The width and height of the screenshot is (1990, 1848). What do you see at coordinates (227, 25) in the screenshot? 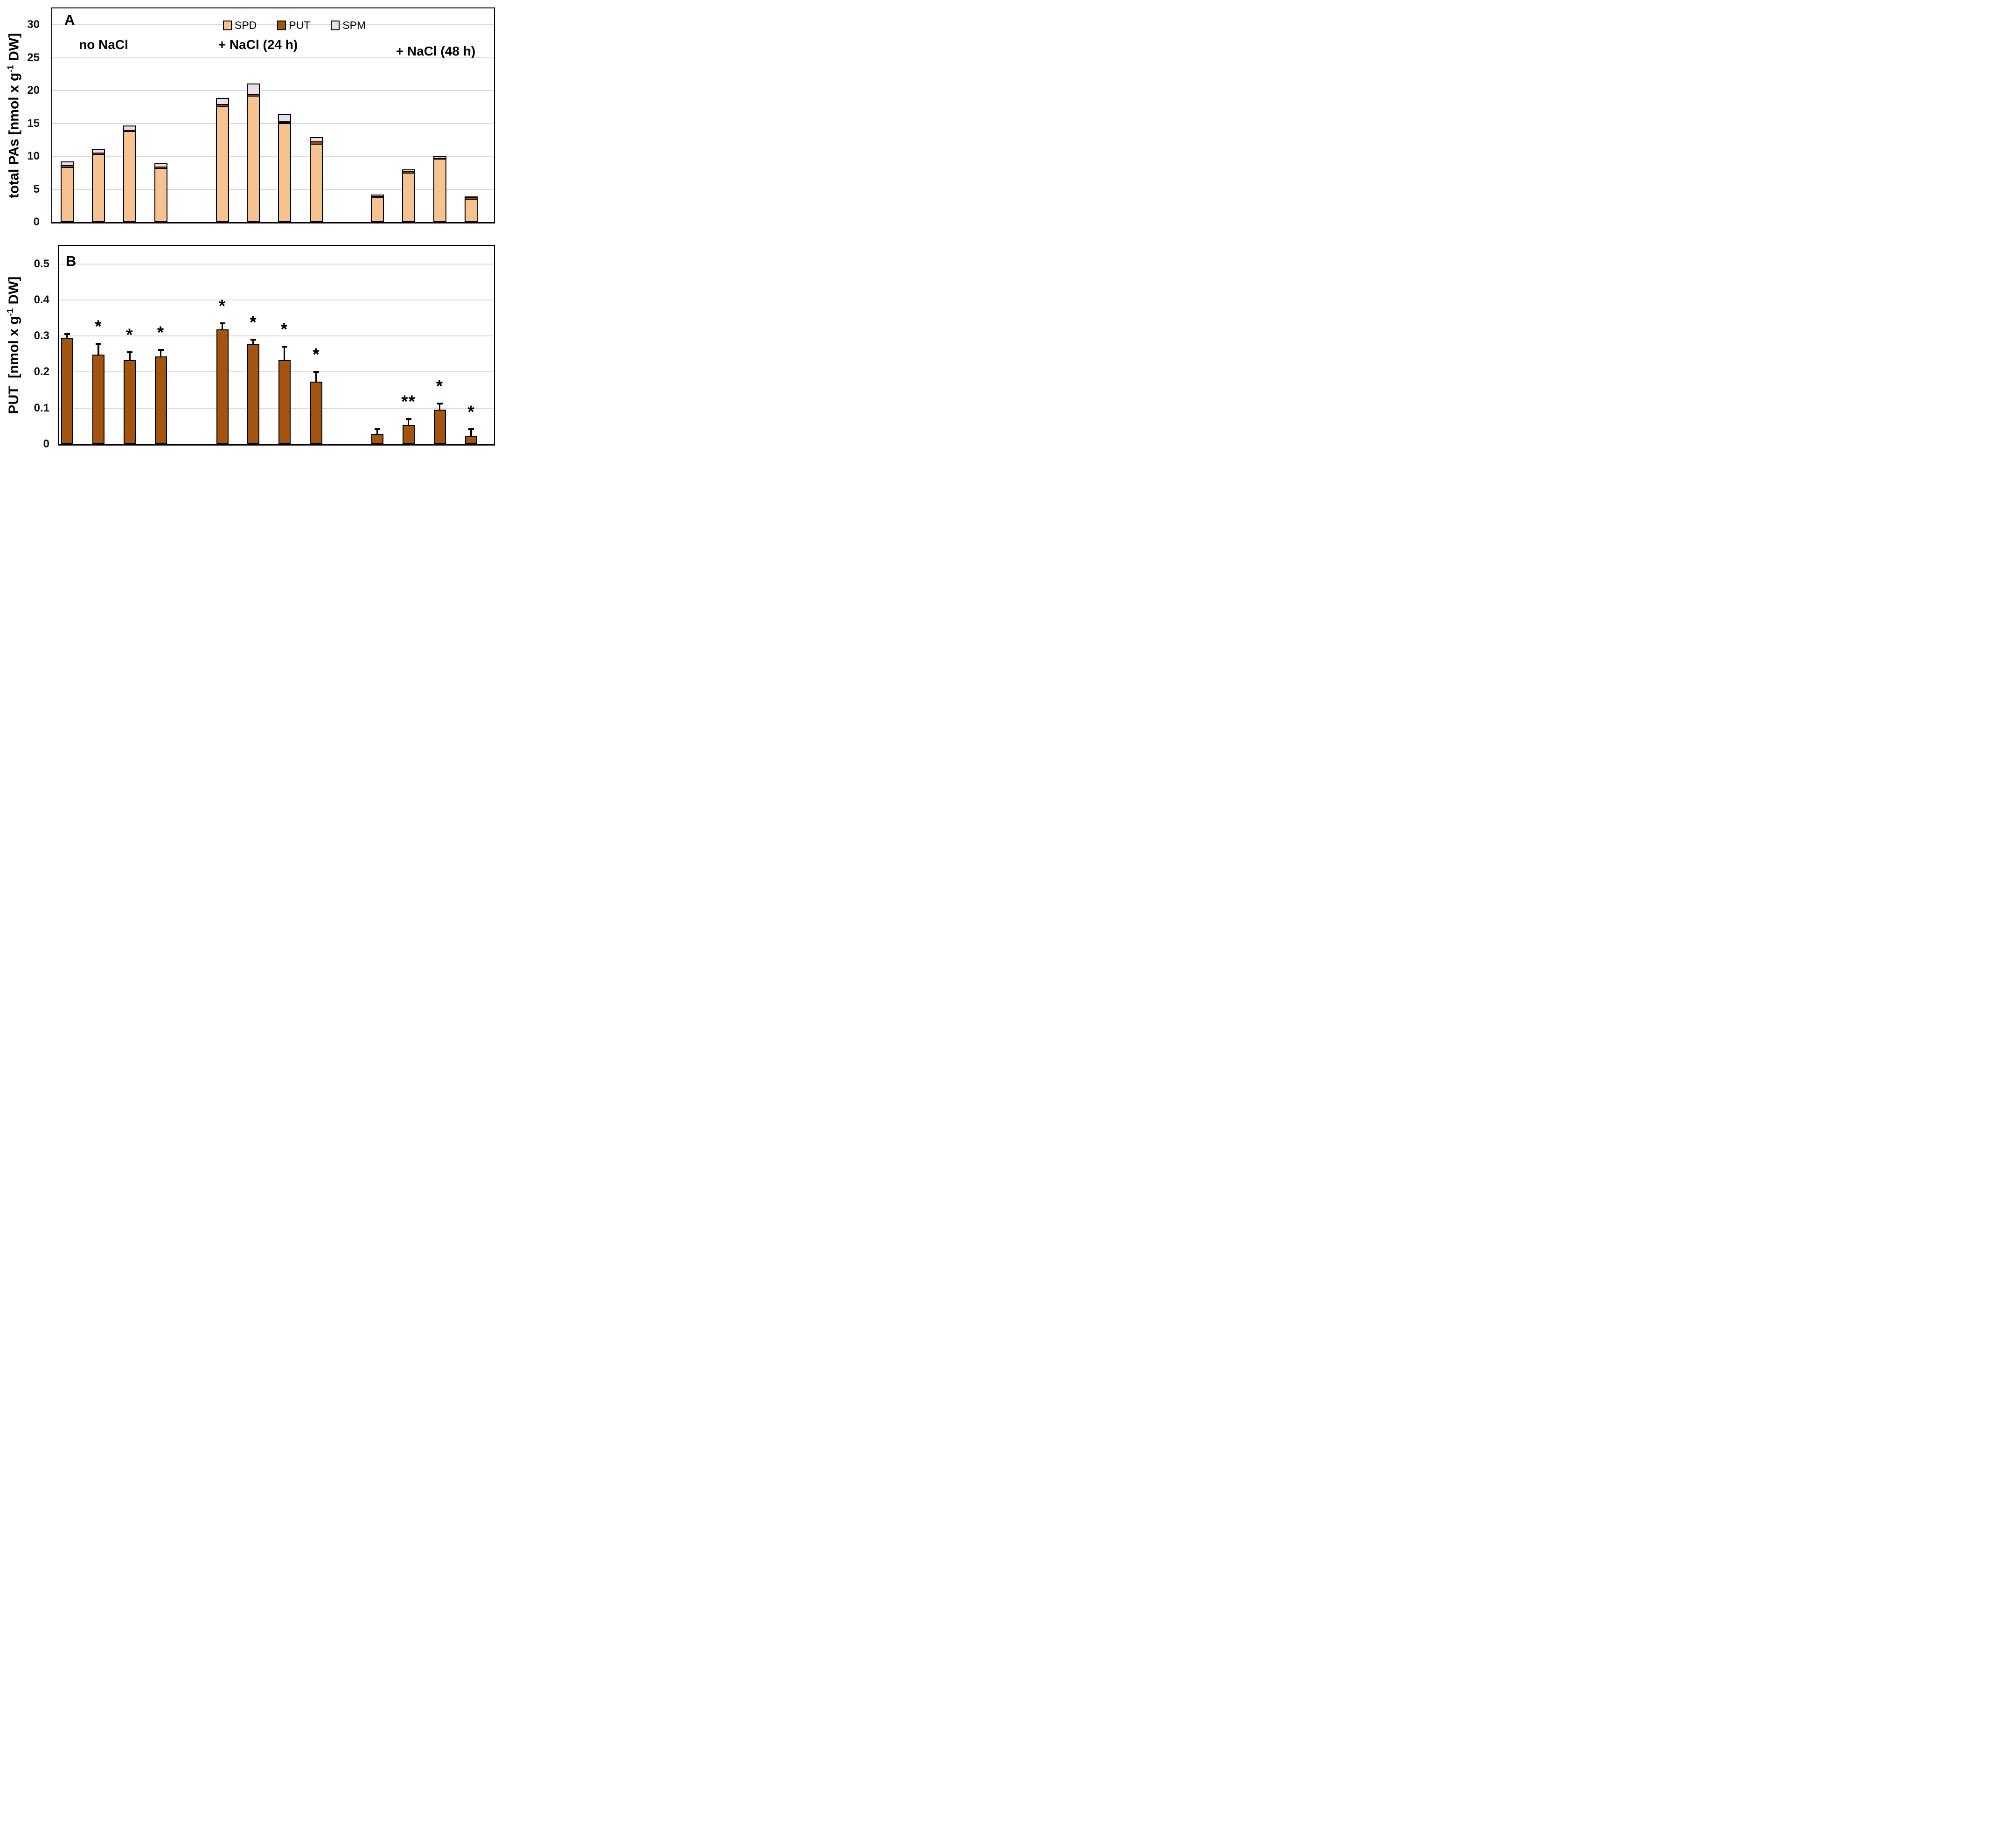
I see `spd-swatch-icon` at bounding box center [227, 25].